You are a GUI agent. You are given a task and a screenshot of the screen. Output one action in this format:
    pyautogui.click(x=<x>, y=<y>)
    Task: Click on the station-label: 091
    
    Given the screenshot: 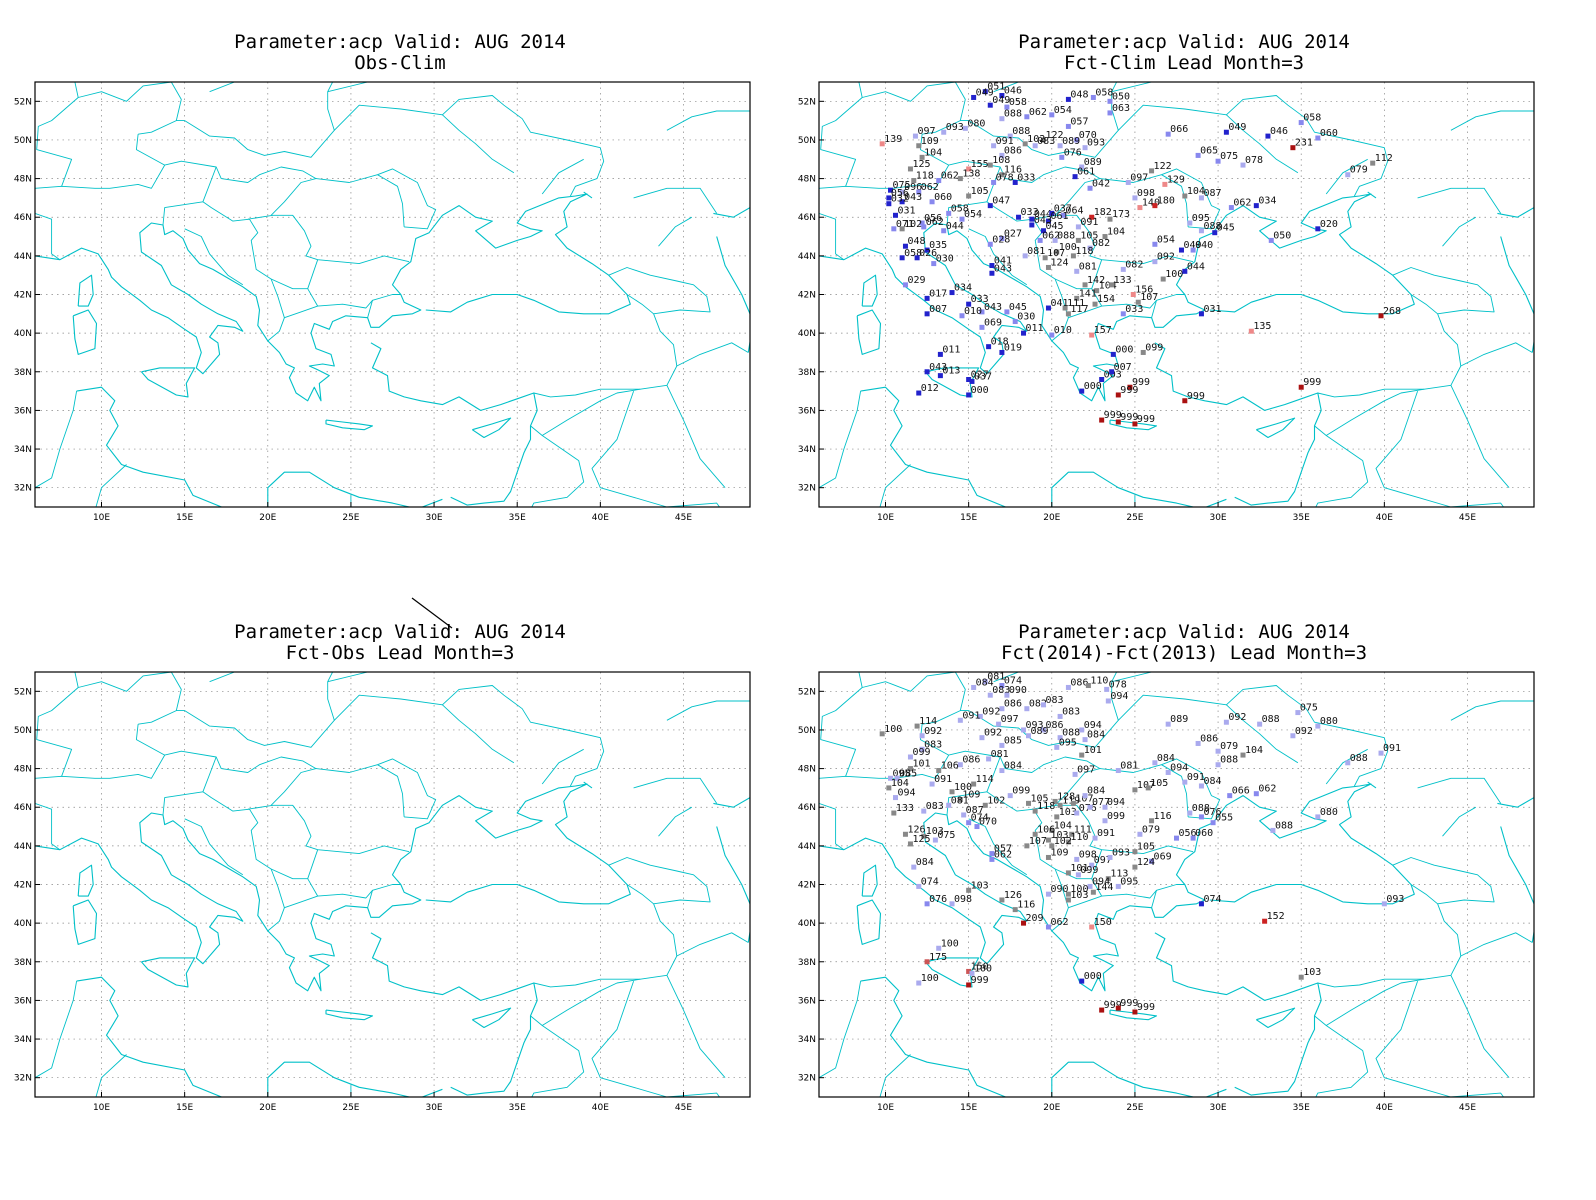 What is the action you would take?
    pyautogui.click(x=971, y=715)
    